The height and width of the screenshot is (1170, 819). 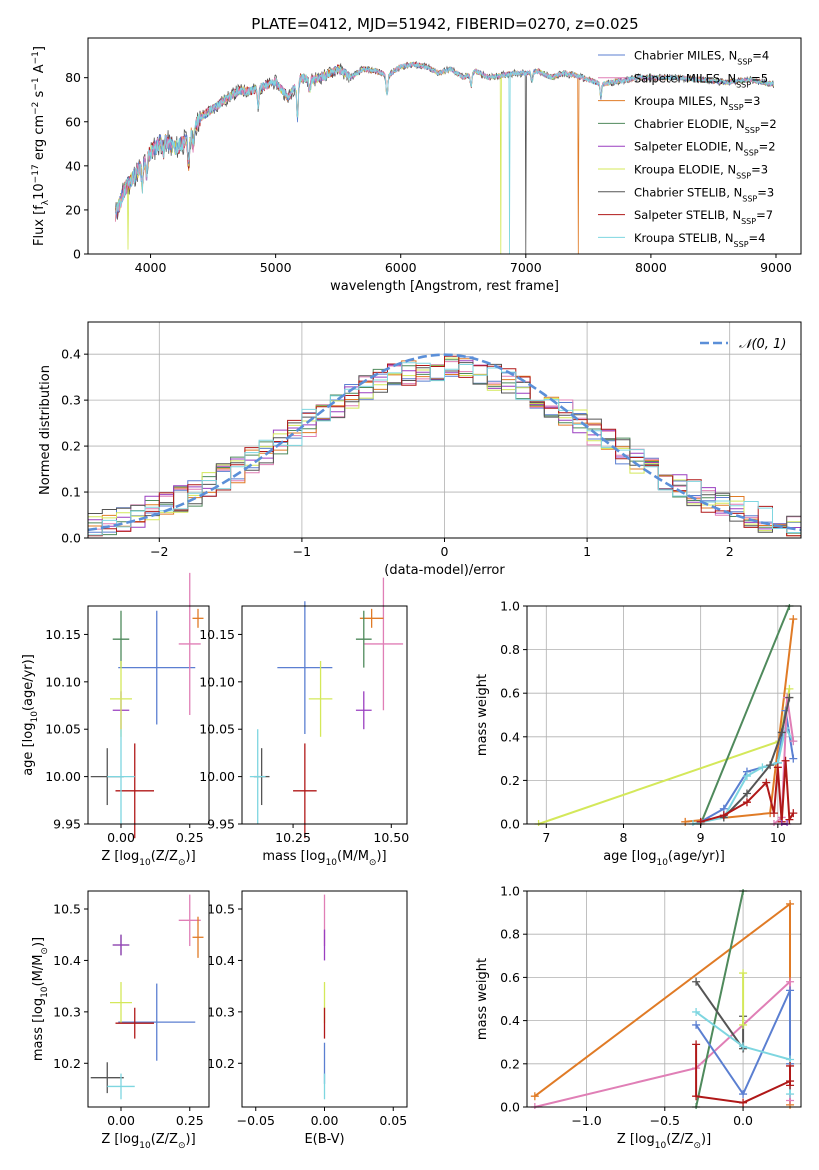 What do you see at coordinates (324, 1139) in the screenshot?
I see `x-axis-label: E(B-V)` at bounding box center [324, 1139].